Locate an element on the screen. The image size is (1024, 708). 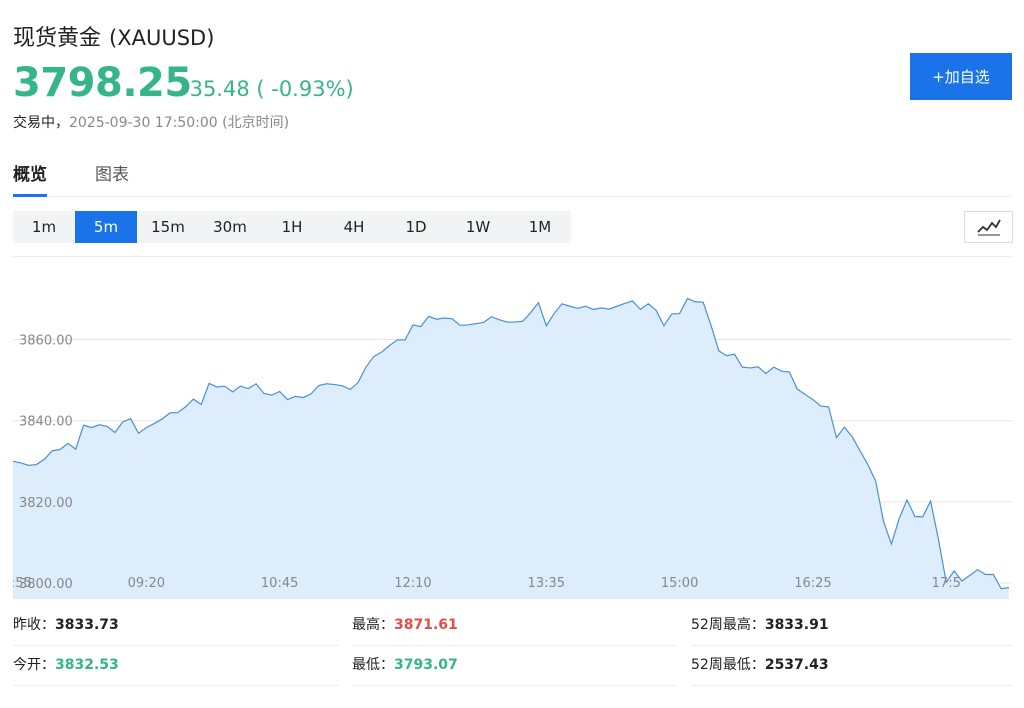
stat-label: 最高： is located at coordinates (373, 625).